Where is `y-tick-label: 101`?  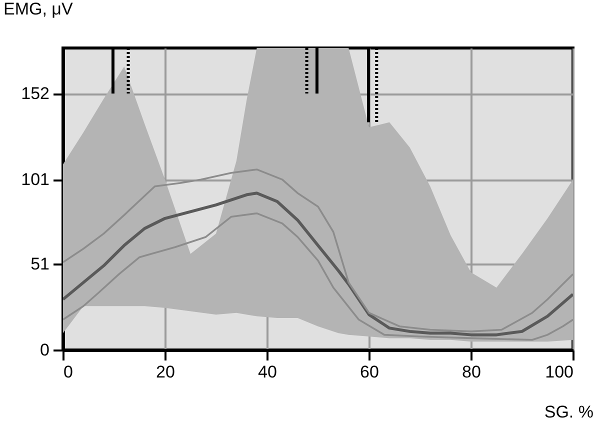
y-tick-label: 101 is located at coordinates (35, 180).